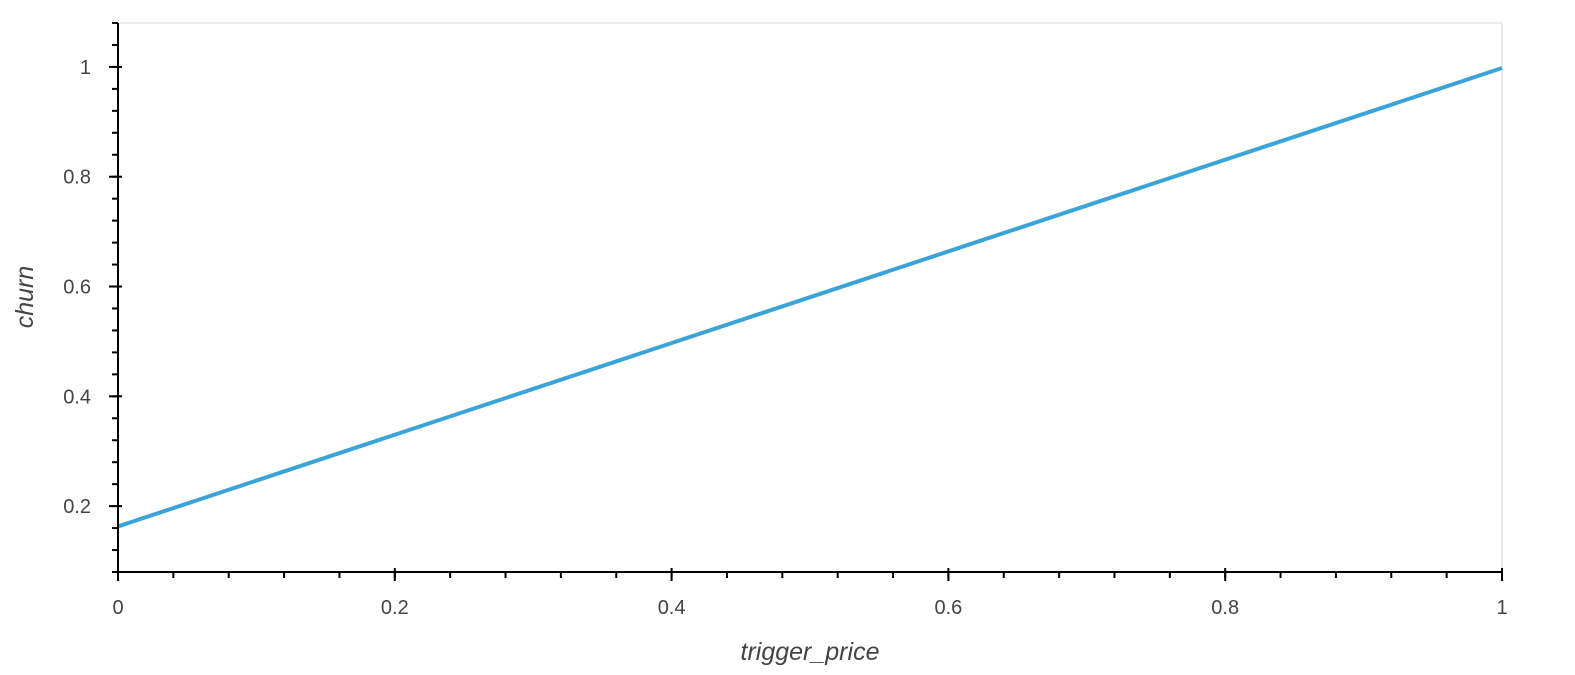 This screenshot has width=1575, height=675. What do you see at coordinates (77, 288) in the screenshot?
I see `y-tick-label: 0.6` at bounding box center [77, 288].